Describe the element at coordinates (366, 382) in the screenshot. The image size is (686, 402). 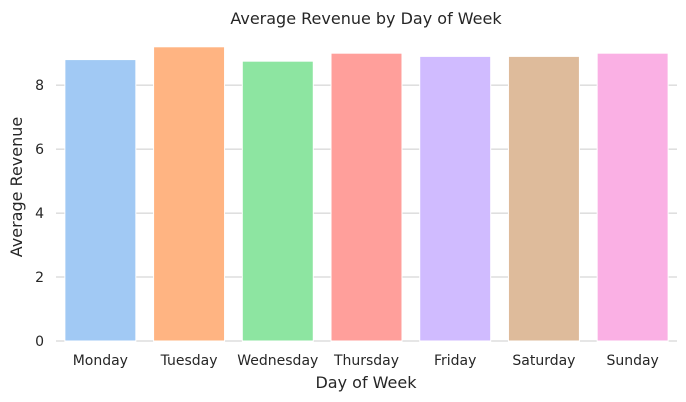
I see `x-axis-title: Day of Week` at that location.